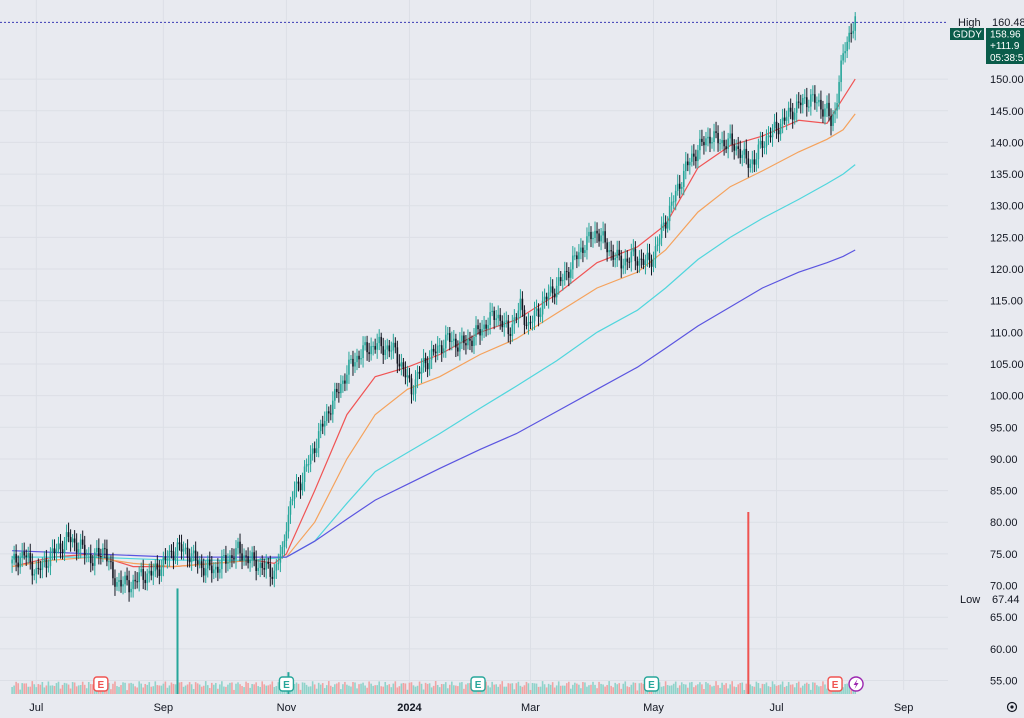 The image size is (1024, 718). What do you see at coordinates (856, 684) in the screenshot?
I see `flash-icon` at bounding box center [856, 684].